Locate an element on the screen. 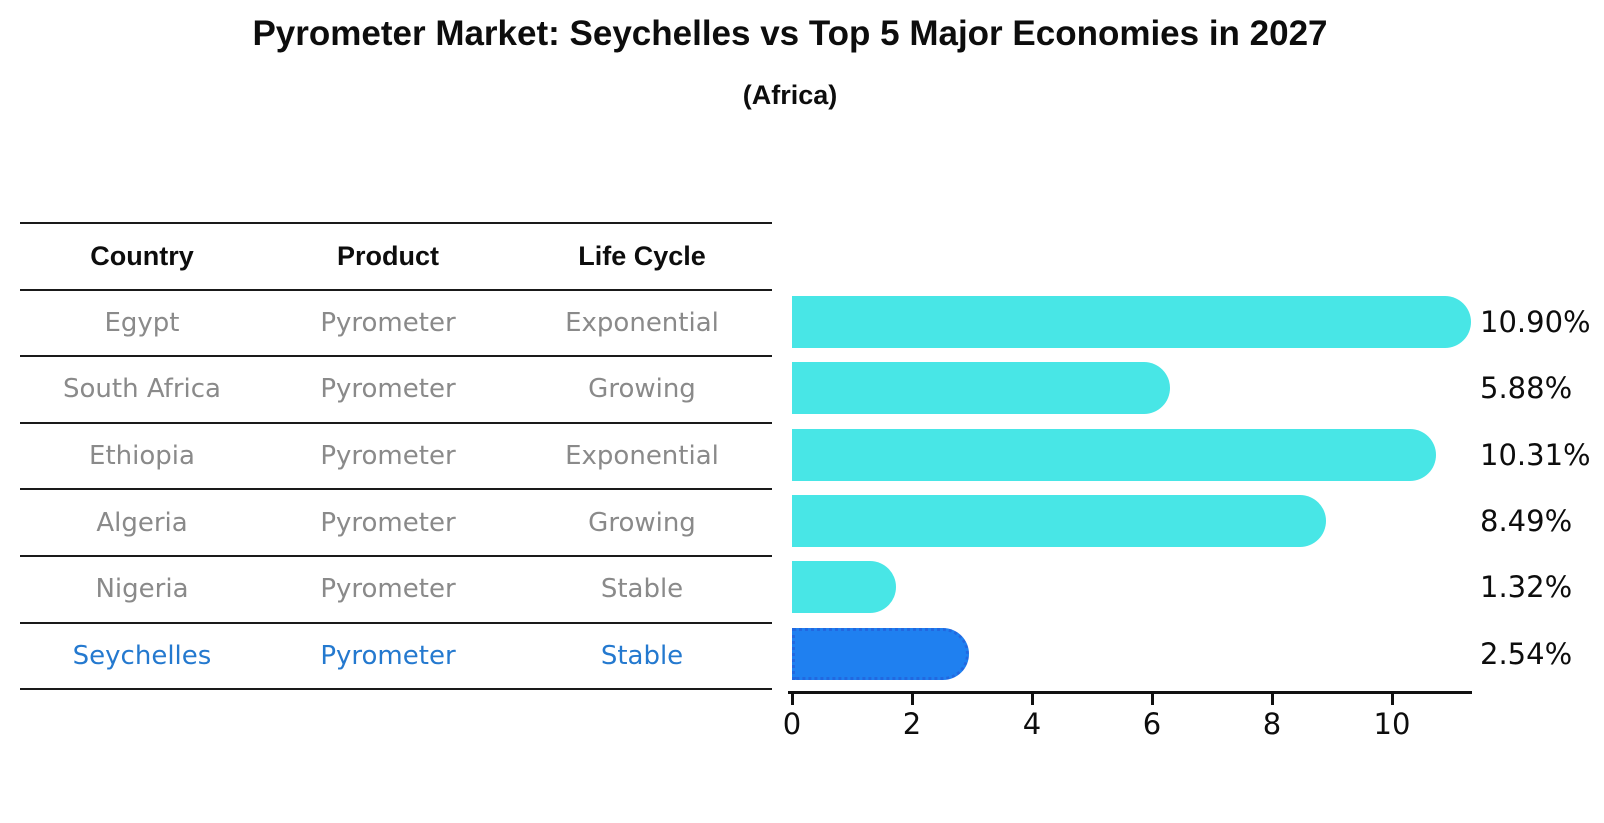 The image size is (1604, 823). column-header-country: Country is located at coordinates (142, 255).